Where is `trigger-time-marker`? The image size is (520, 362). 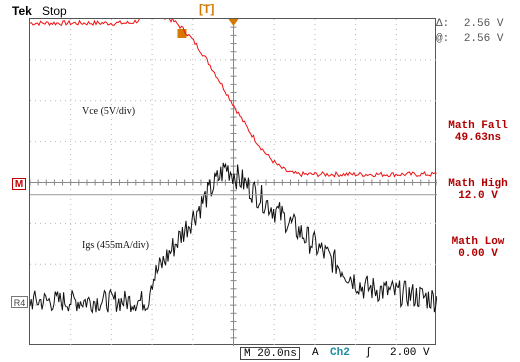
trigger-time-marker is located at coordinates (233, 22).